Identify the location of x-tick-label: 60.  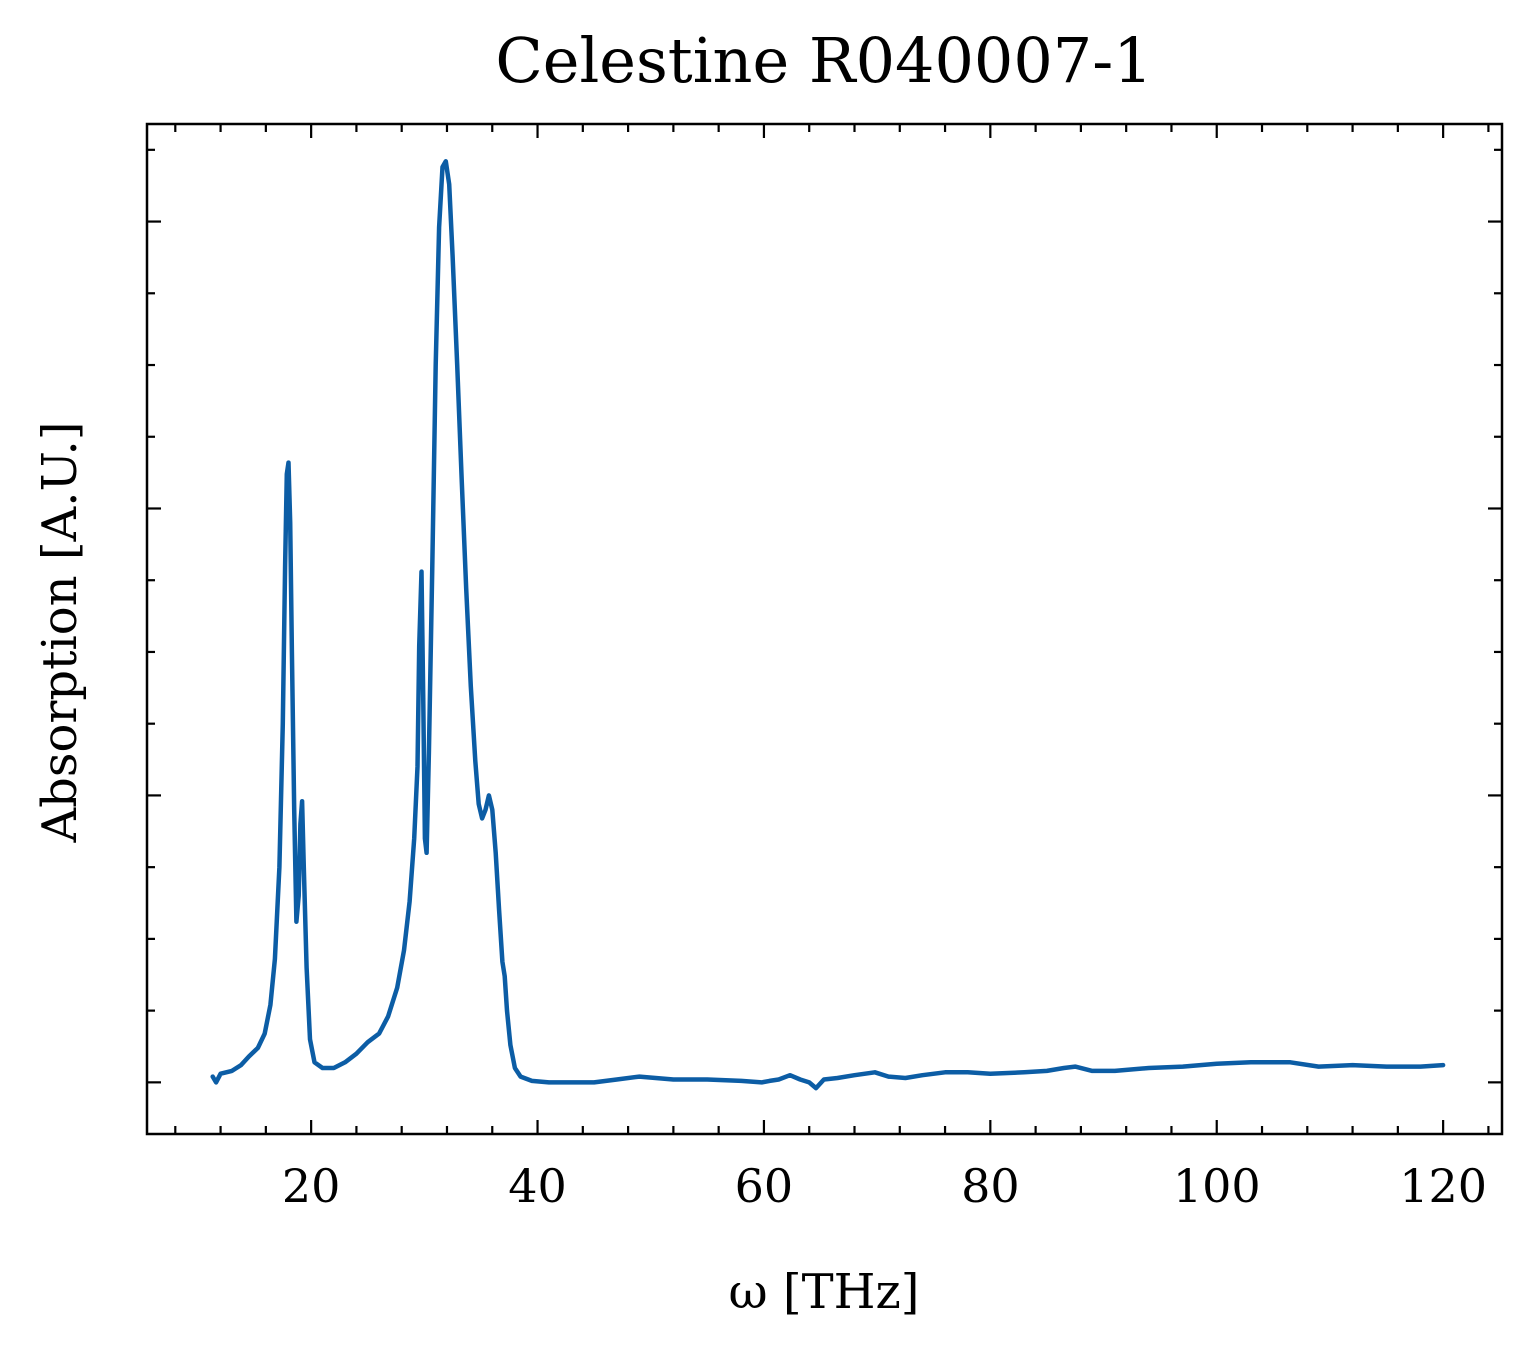
(764, 1186).